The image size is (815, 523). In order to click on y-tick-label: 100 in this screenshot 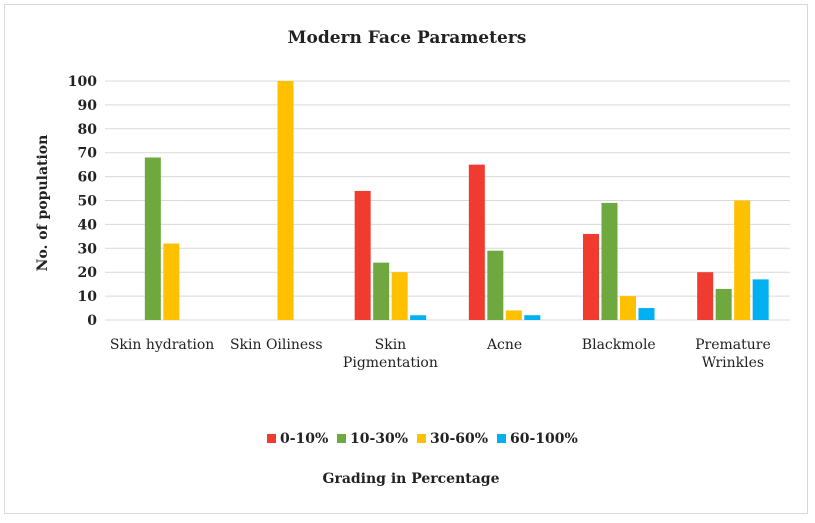, I will do `click(82, 82)`.